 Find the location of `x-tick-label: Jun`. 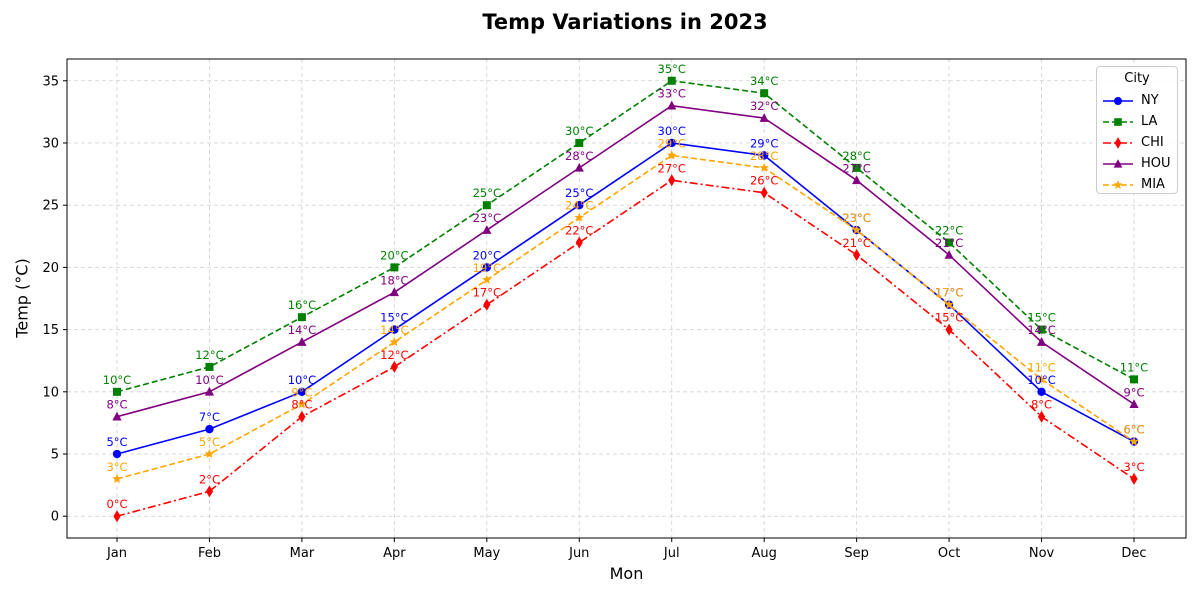

x-tick-label: Jun is located at coordinates (578, 553).